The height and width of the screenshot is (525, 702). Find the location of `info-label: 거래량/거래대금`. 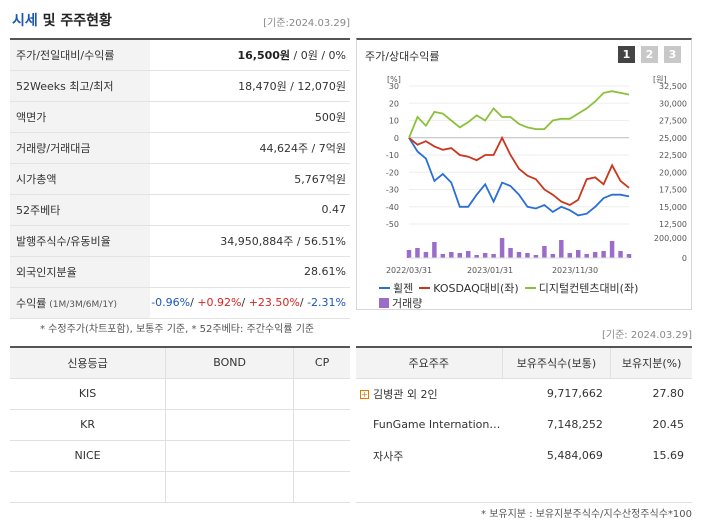

info-label: 거래량/거래대금 is located at coordinates (80, 148).